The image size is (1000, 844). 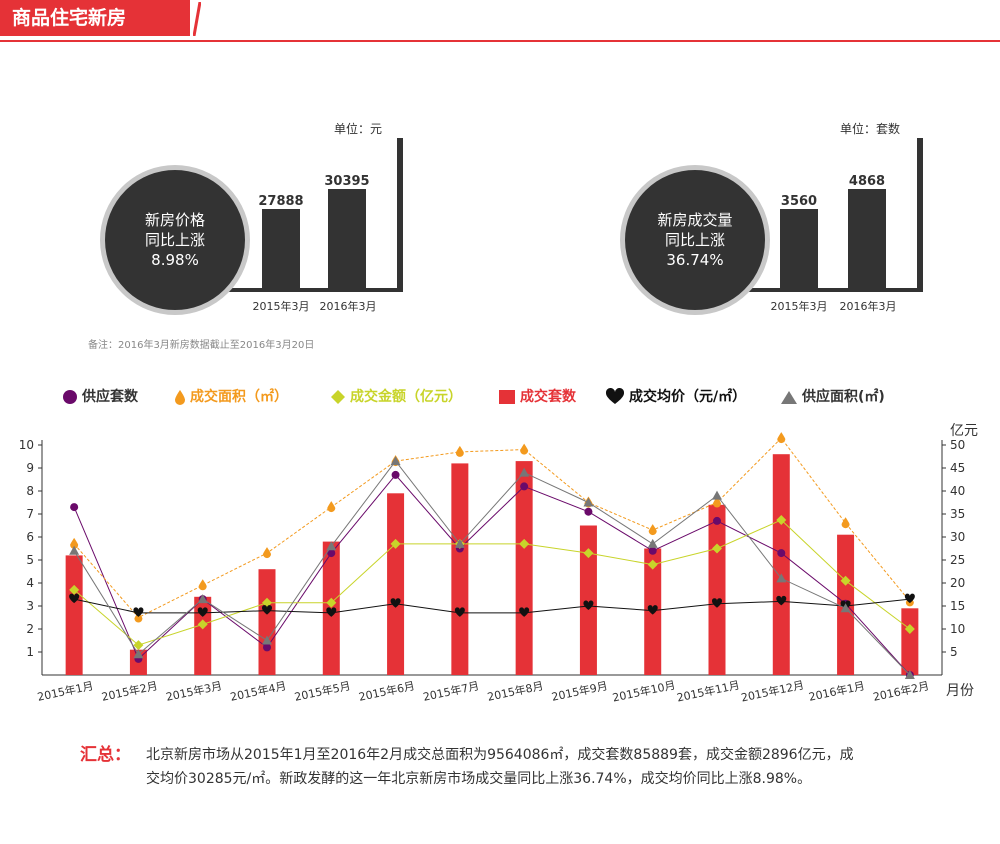 What do you see at coordinates (30, 491) in the screenshot?
I see `y-left-tick-label: 8` at bounding box center [30, 491].